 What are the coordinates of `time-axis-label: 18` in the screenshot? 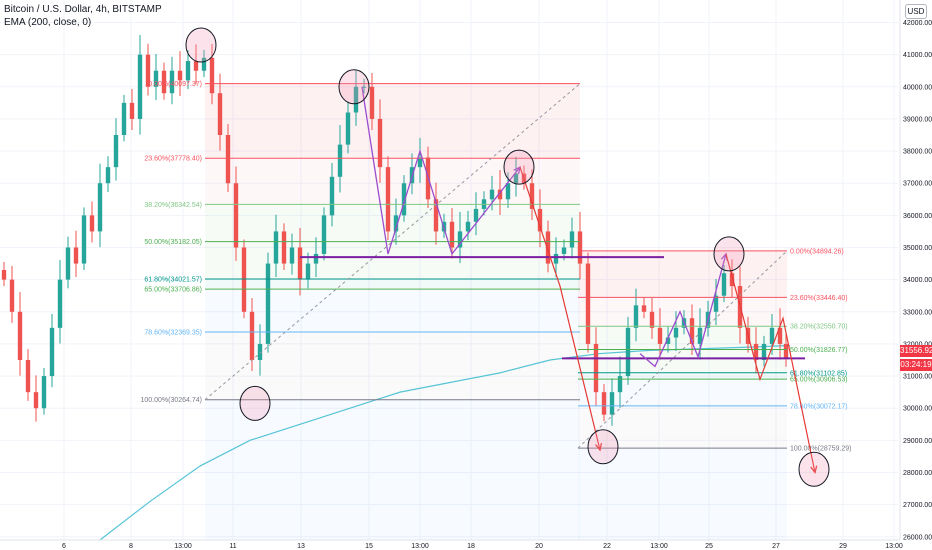 It's located at (471, 546).